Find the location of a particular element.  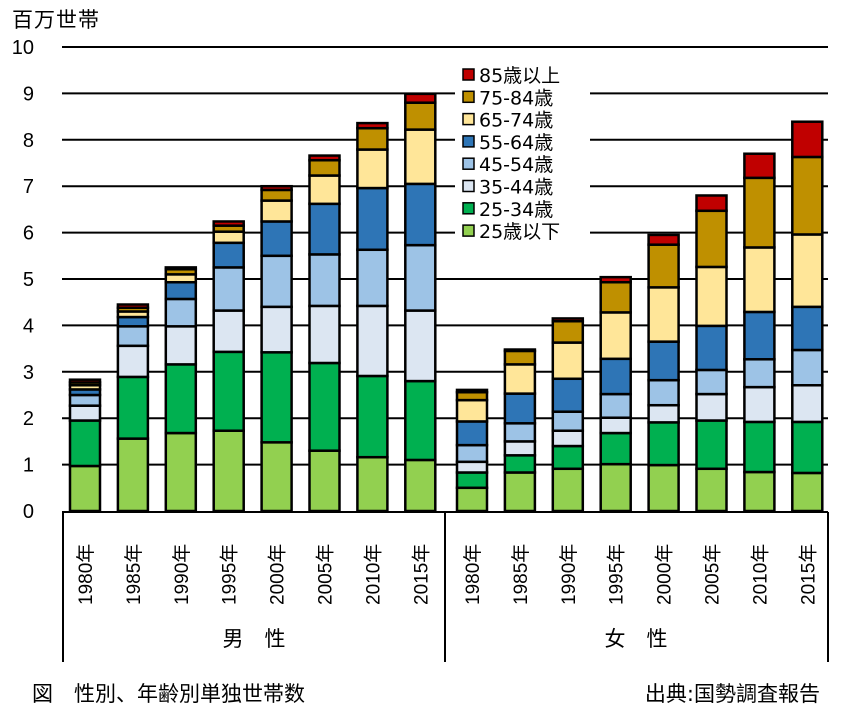

y-tick-label: 6 is located at coordinates (28, 234).